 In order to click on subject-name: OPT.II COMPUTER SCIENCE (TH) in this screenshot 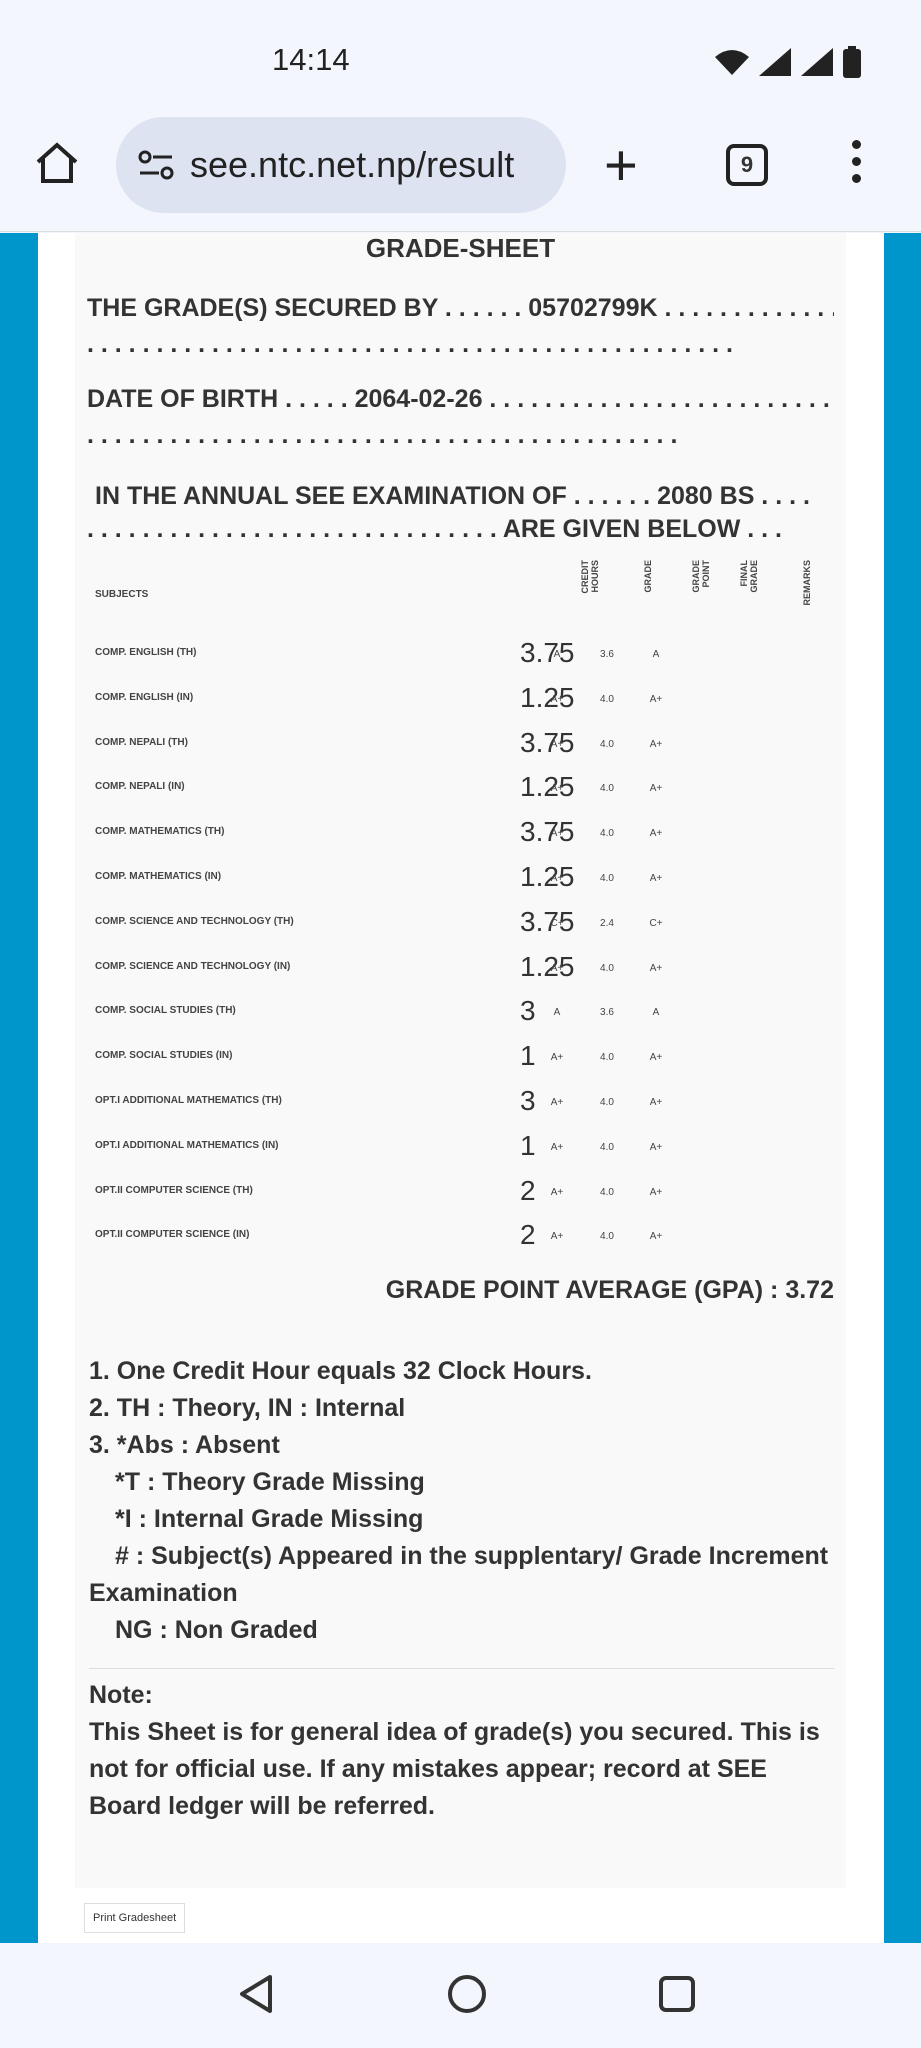, I will do `click(174, 1190)`.